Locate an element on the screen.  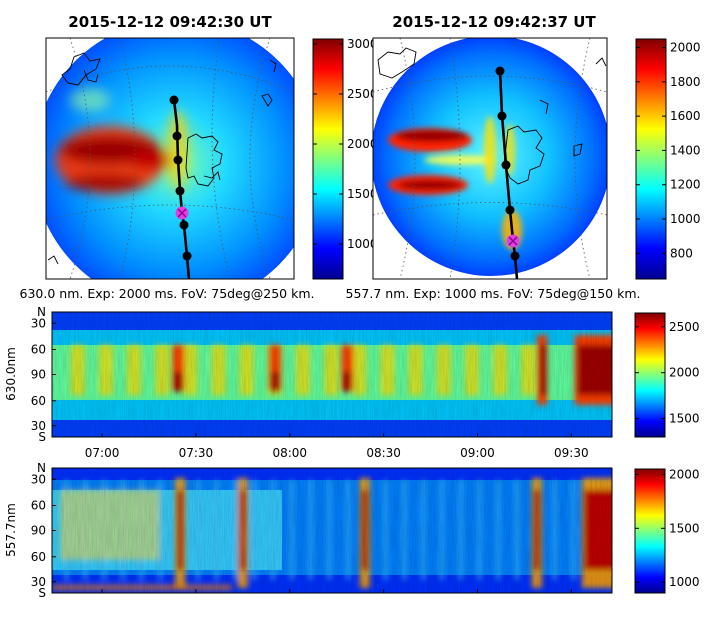
colorbar-630-allsky-ticks: 1000 1500 2000 2500 3000 is located at coordinates (345, 144).